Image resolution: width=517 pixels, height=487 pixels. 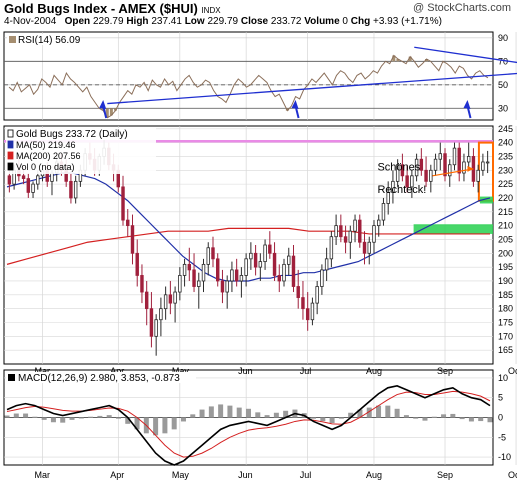 I want to click on rsi-line, so click(x=248, y=86).